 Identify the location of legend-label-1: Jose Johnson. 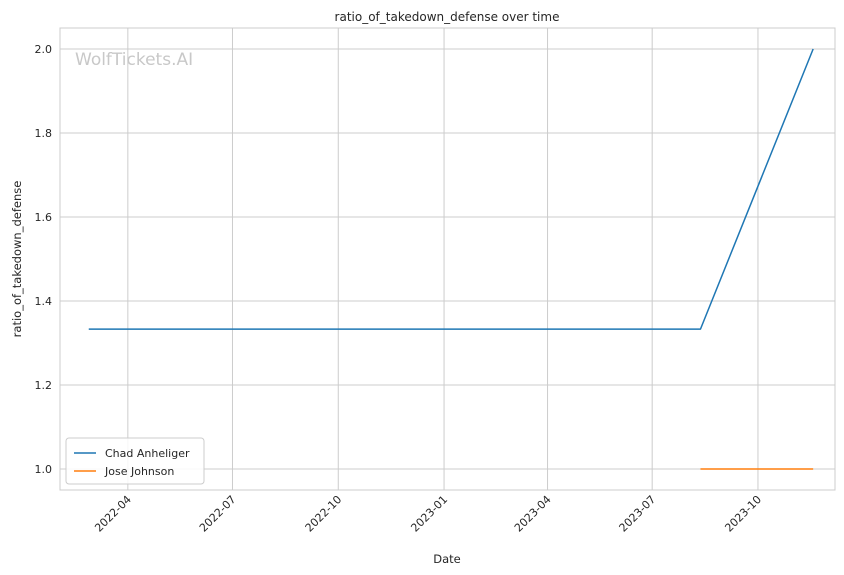
(139, 471).